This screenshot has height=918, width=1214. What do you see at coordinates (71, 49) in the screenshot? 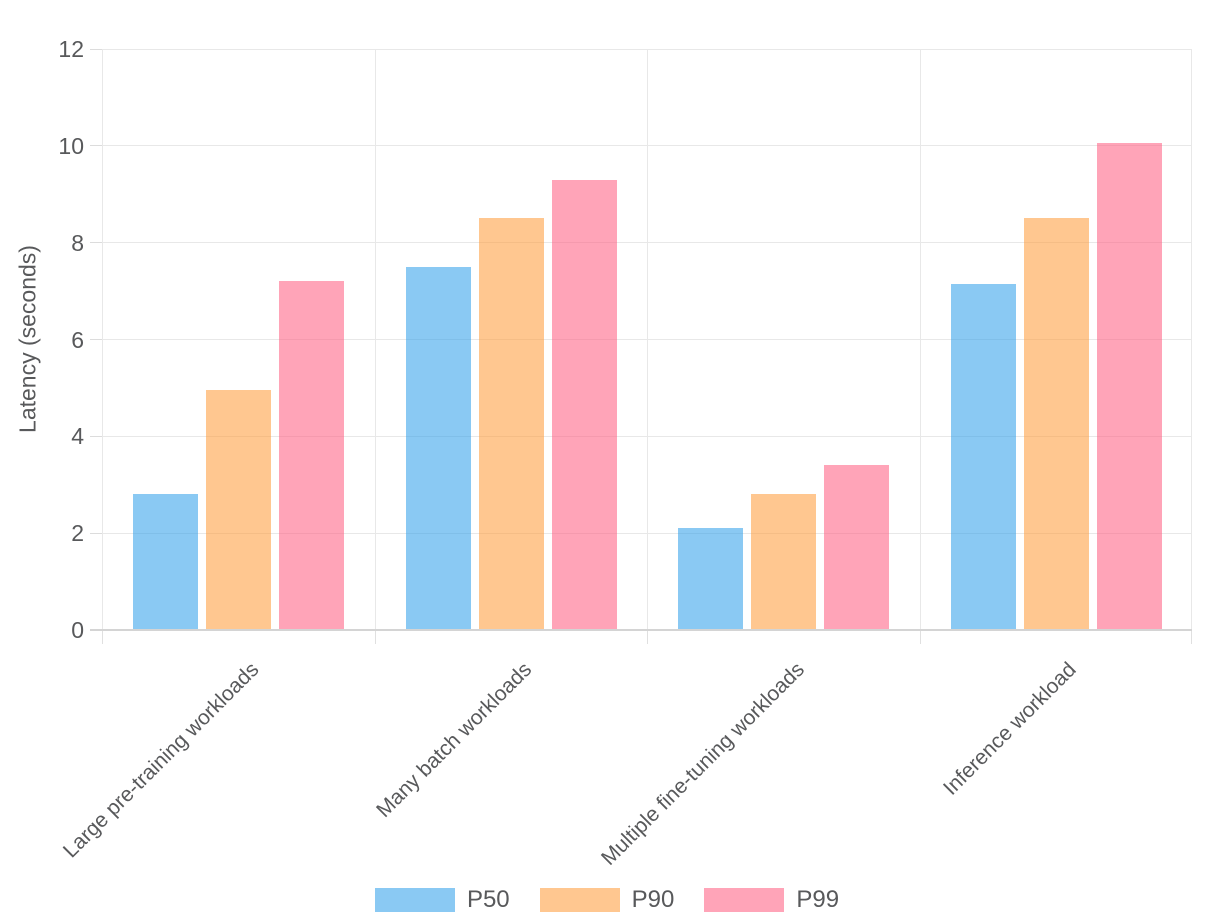
I see `y-tick-label: 12` at bounding box center [71, 49].